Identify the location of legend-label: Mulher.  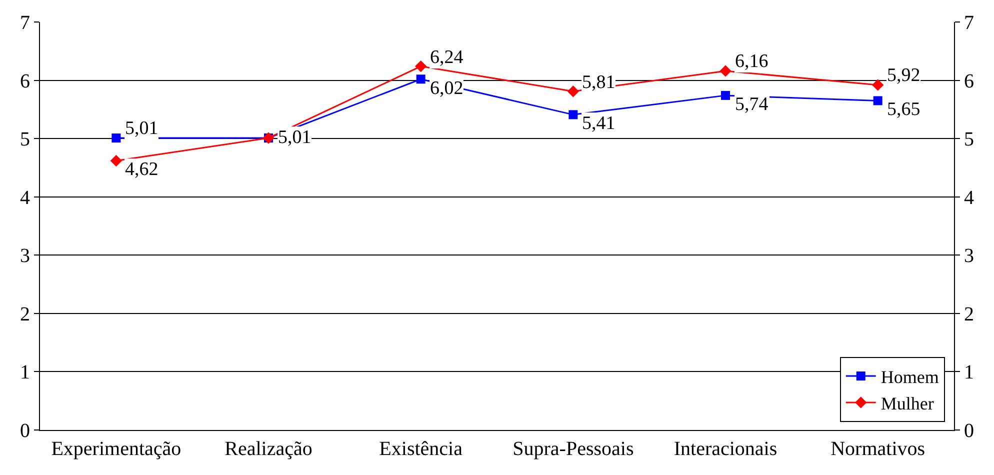
(907, 403).